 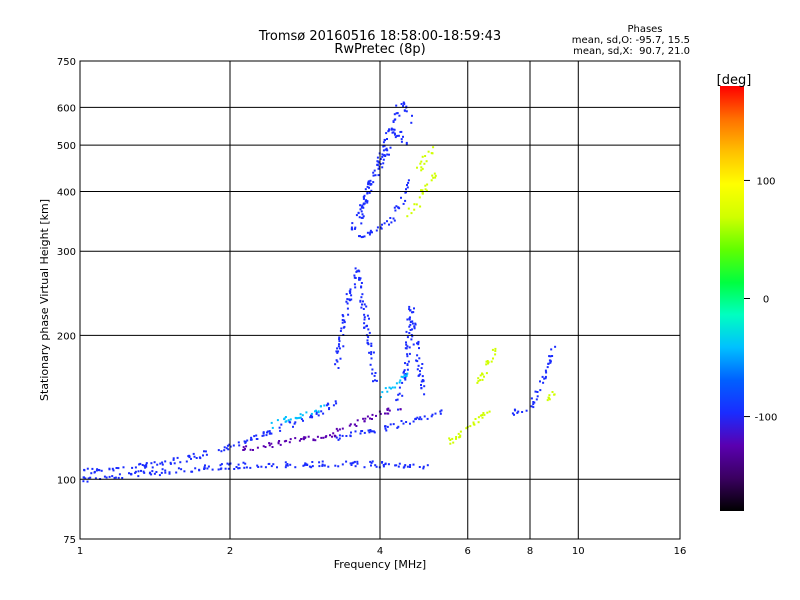 I want to click on colorbar-tick-label: -100, so click(x=766, y=418).